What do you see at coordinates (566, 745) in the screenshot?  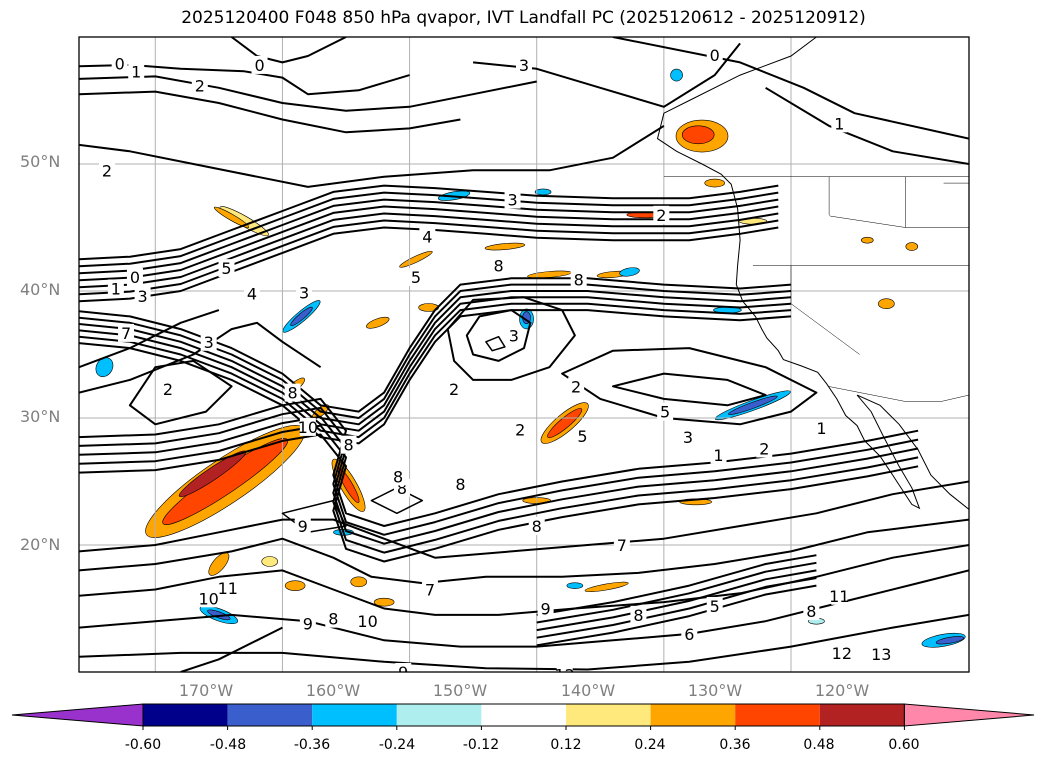 I see `colorbar-tick-label: 0.12` at bounding box center [566, 745].